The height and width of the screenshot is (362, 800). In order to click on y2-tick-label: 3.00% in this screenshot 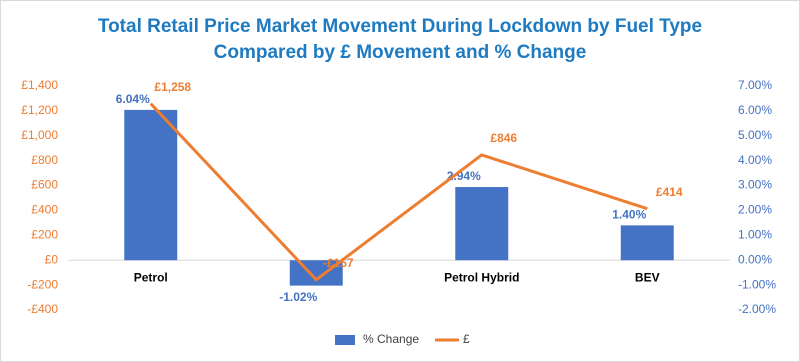, I will do `click(755, 185)`.